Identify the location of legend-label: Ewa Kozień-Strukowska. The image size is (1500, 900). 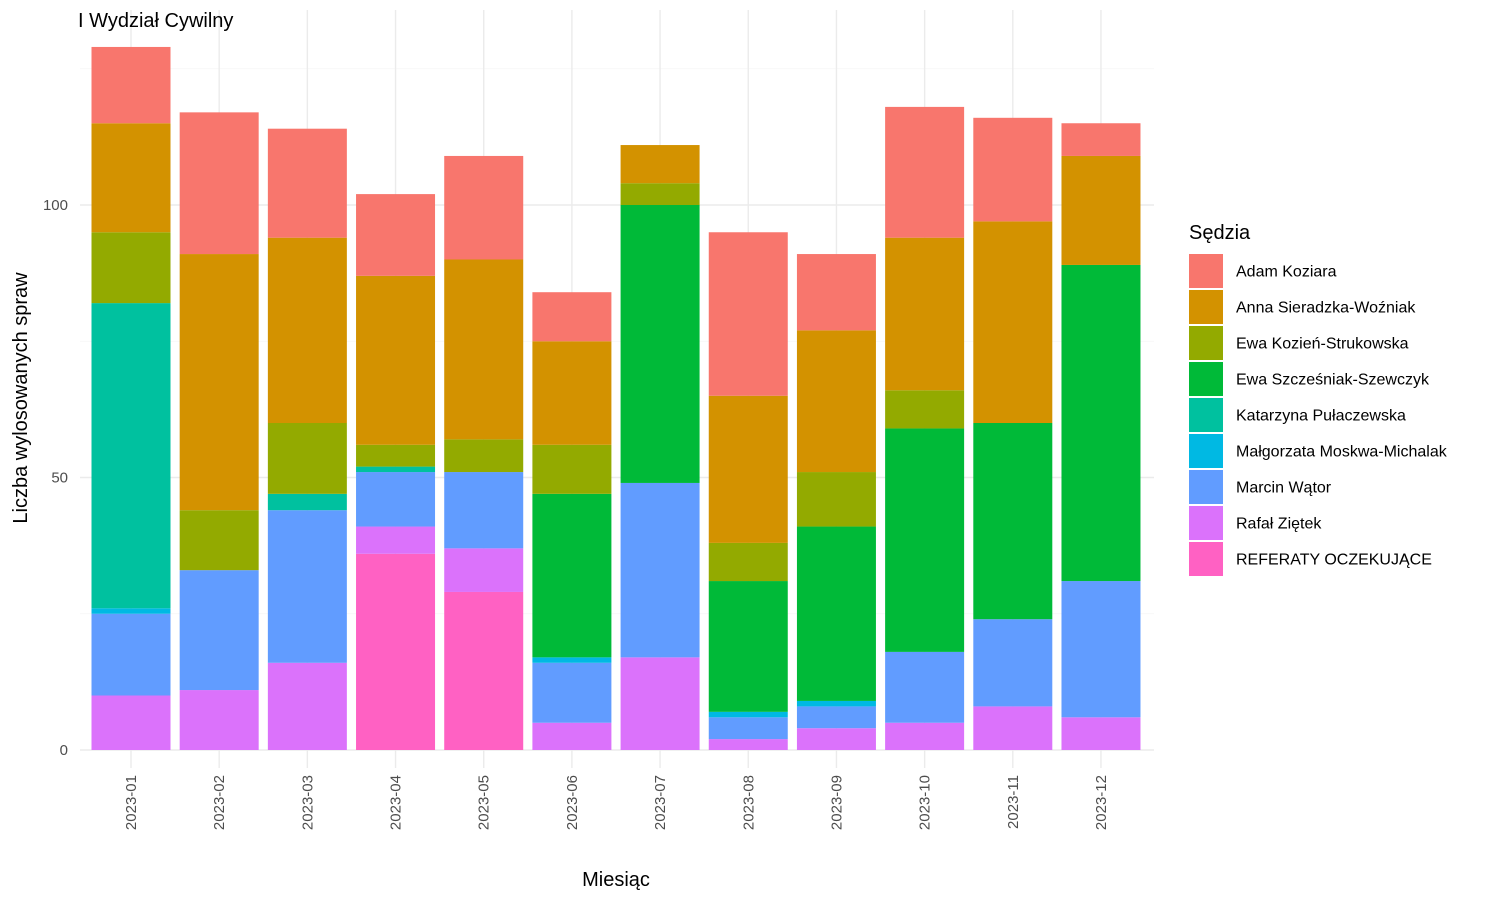
(1322, 344).